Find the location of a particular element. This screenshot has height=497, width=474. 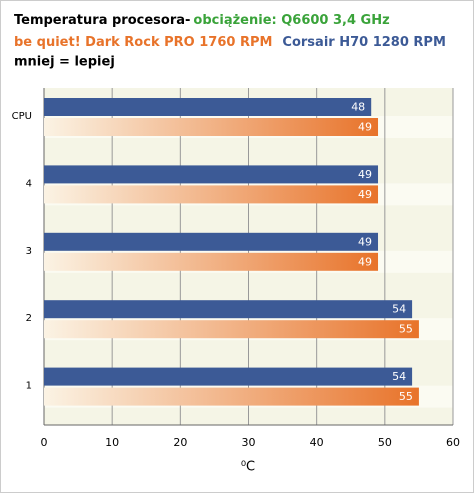

x-tick-label: 10 is located at coordinates (112, 442).